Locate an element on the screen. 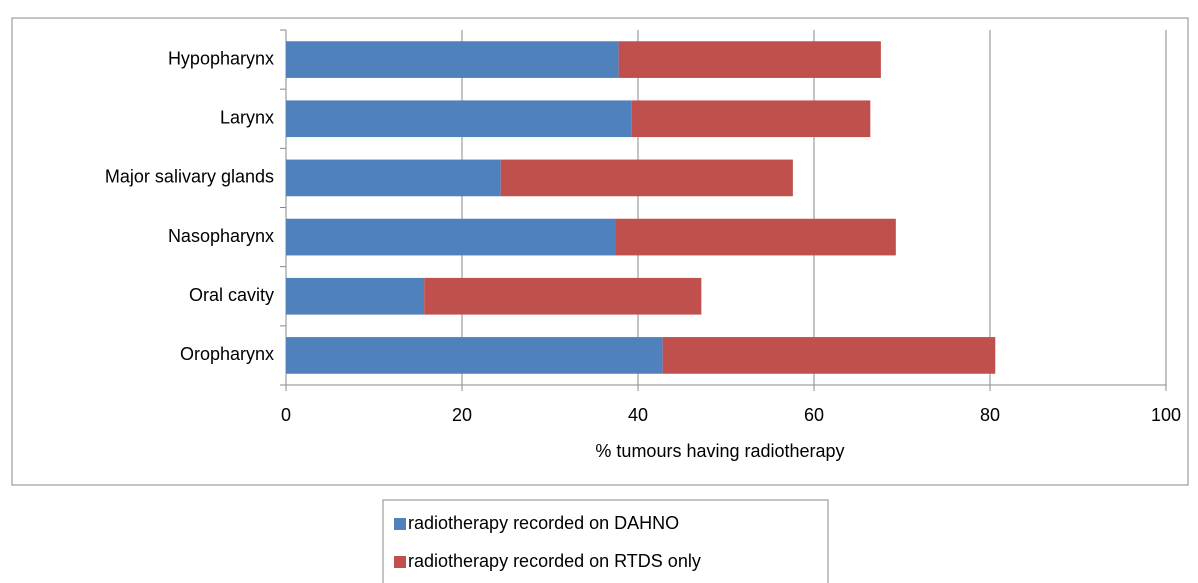  x-axis-title: % tumours having radiotherapy is located at coordinates (719, 451).